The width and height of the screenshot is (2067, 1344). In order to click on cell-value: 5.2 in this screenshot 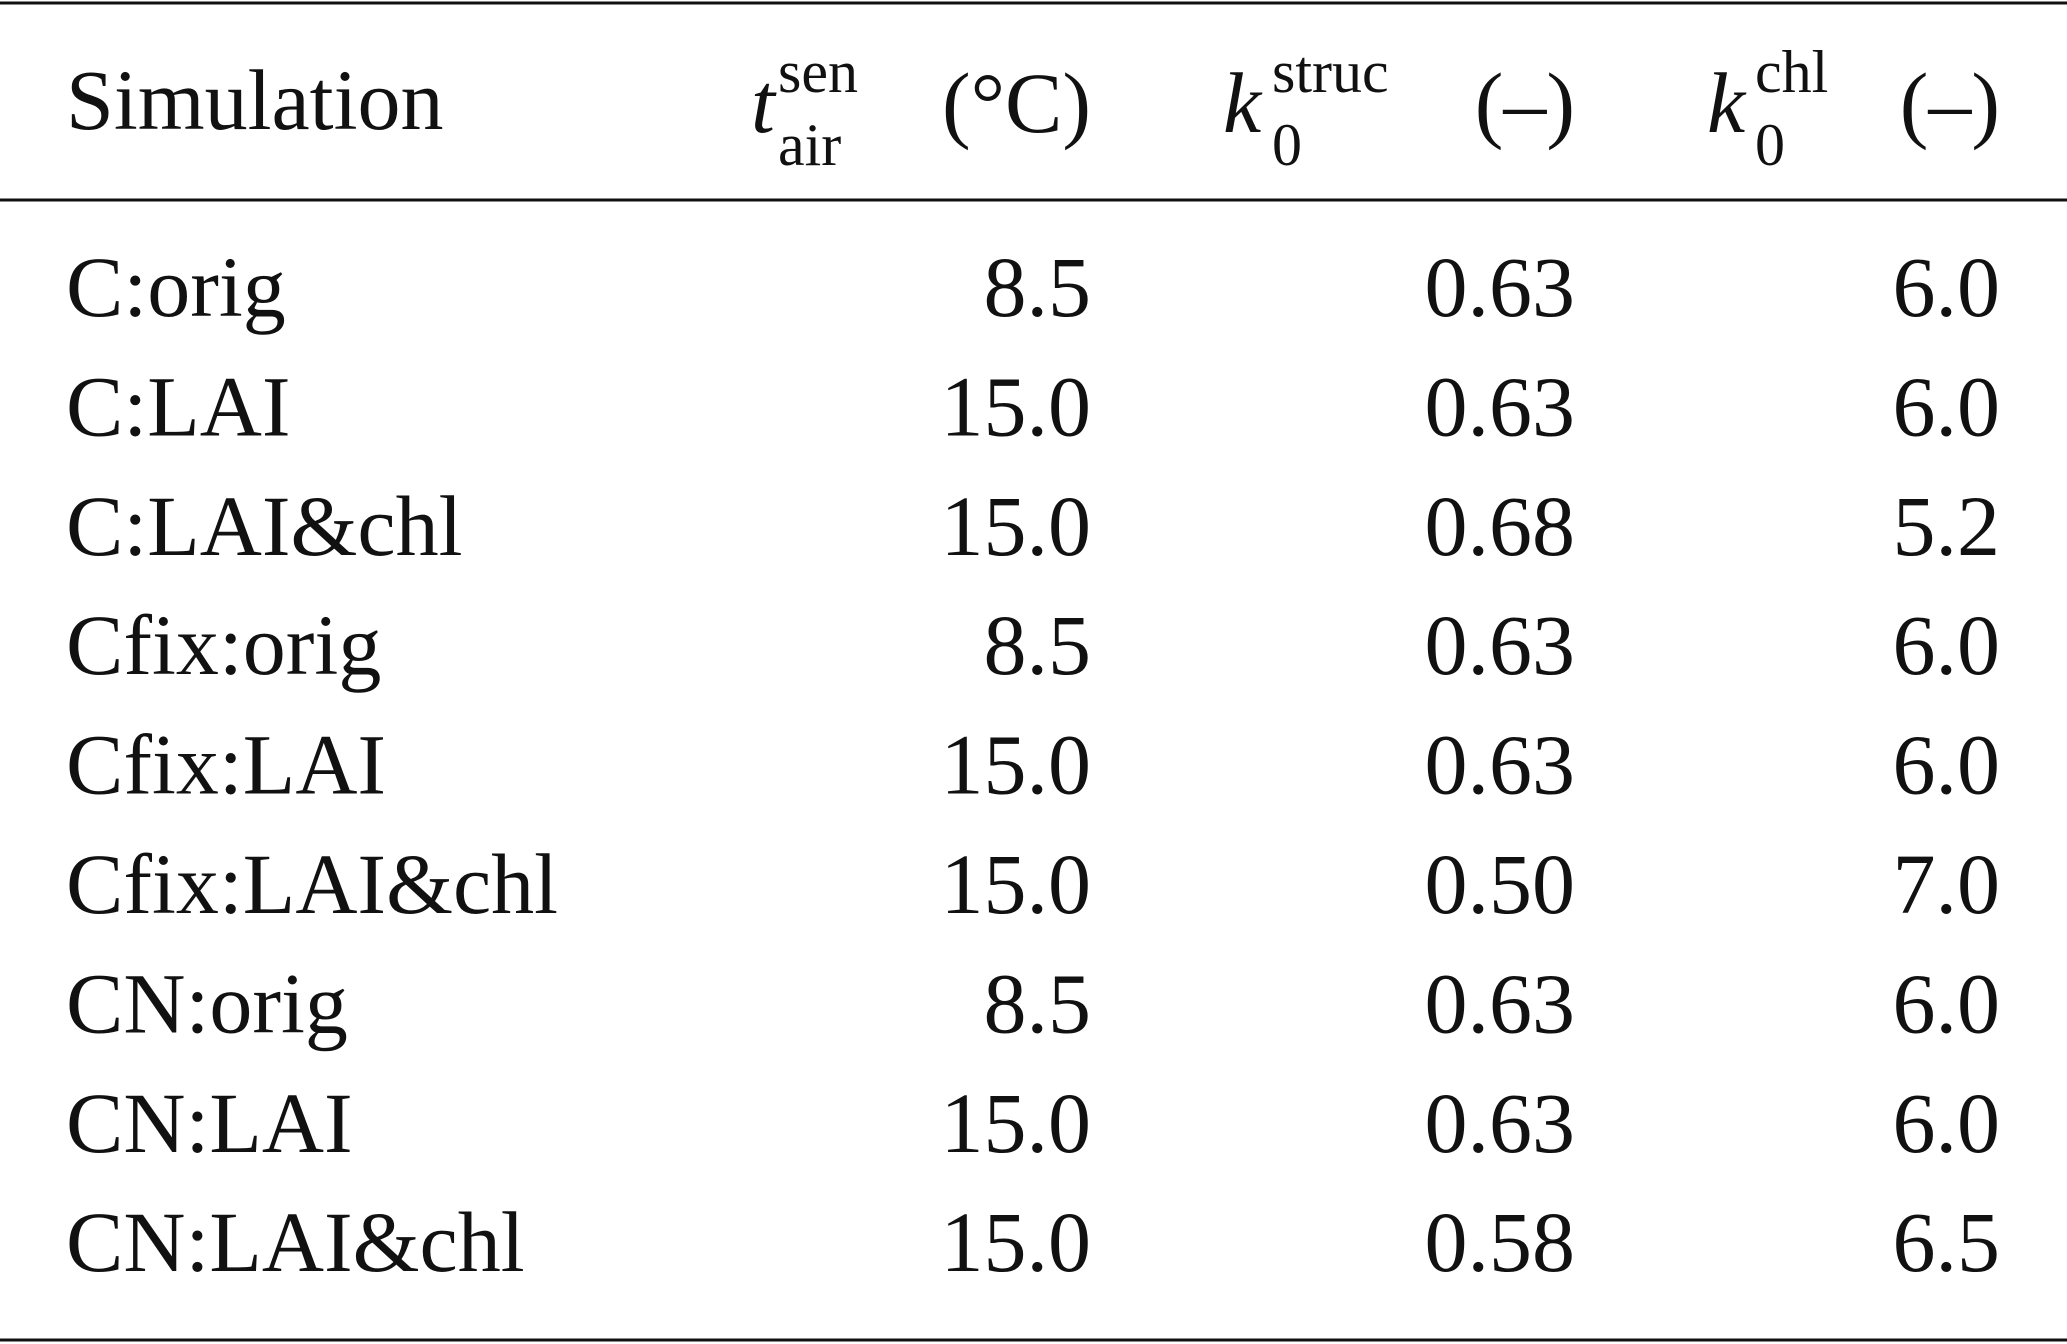, I will do `click(1947, 526)`.